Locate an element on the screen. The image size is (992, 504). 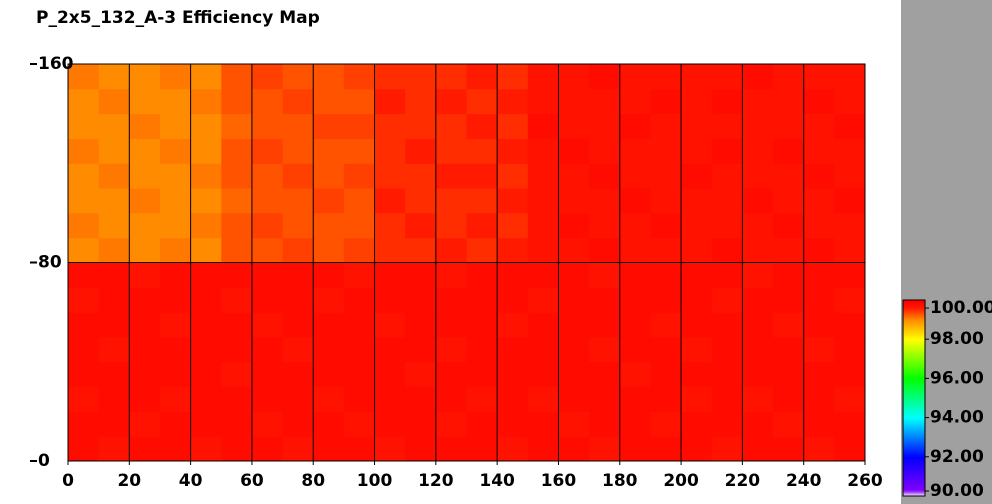
x-tick-label: 220 is located at coordinates (743, 481).